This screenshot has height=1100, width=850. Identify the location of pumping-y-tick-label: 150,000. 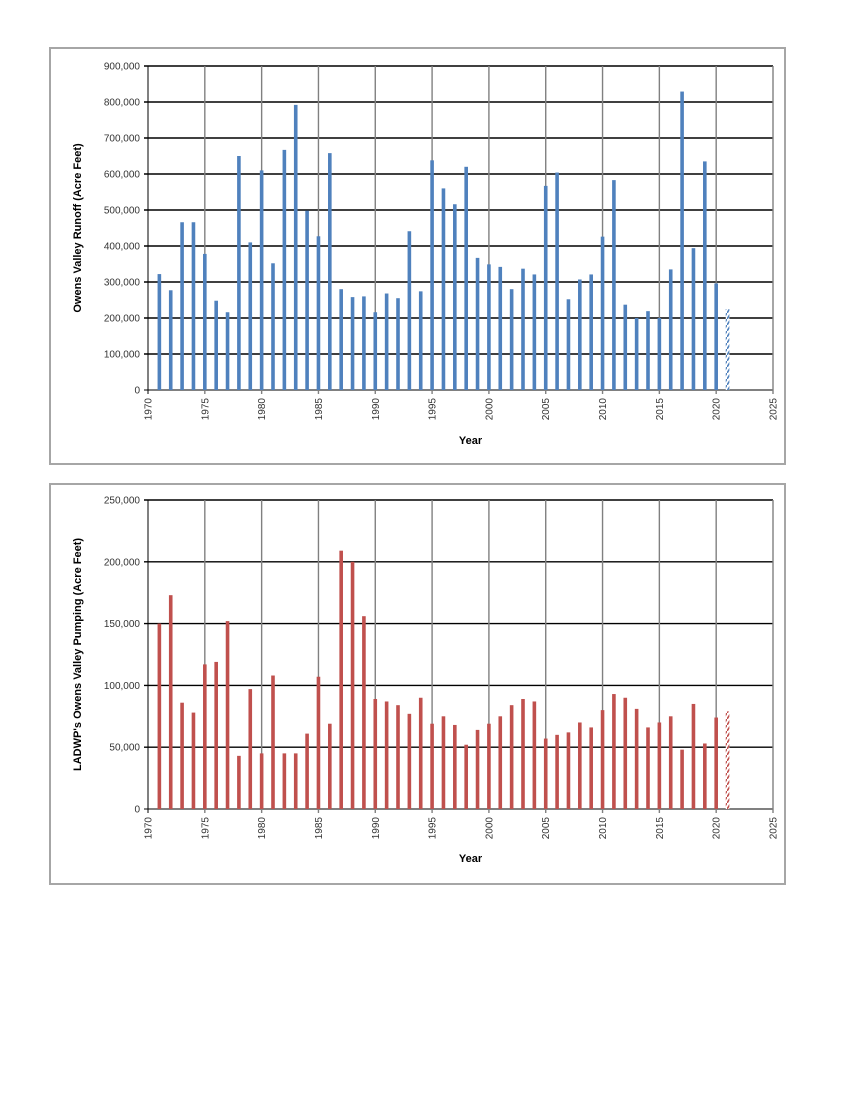
(122, 624).